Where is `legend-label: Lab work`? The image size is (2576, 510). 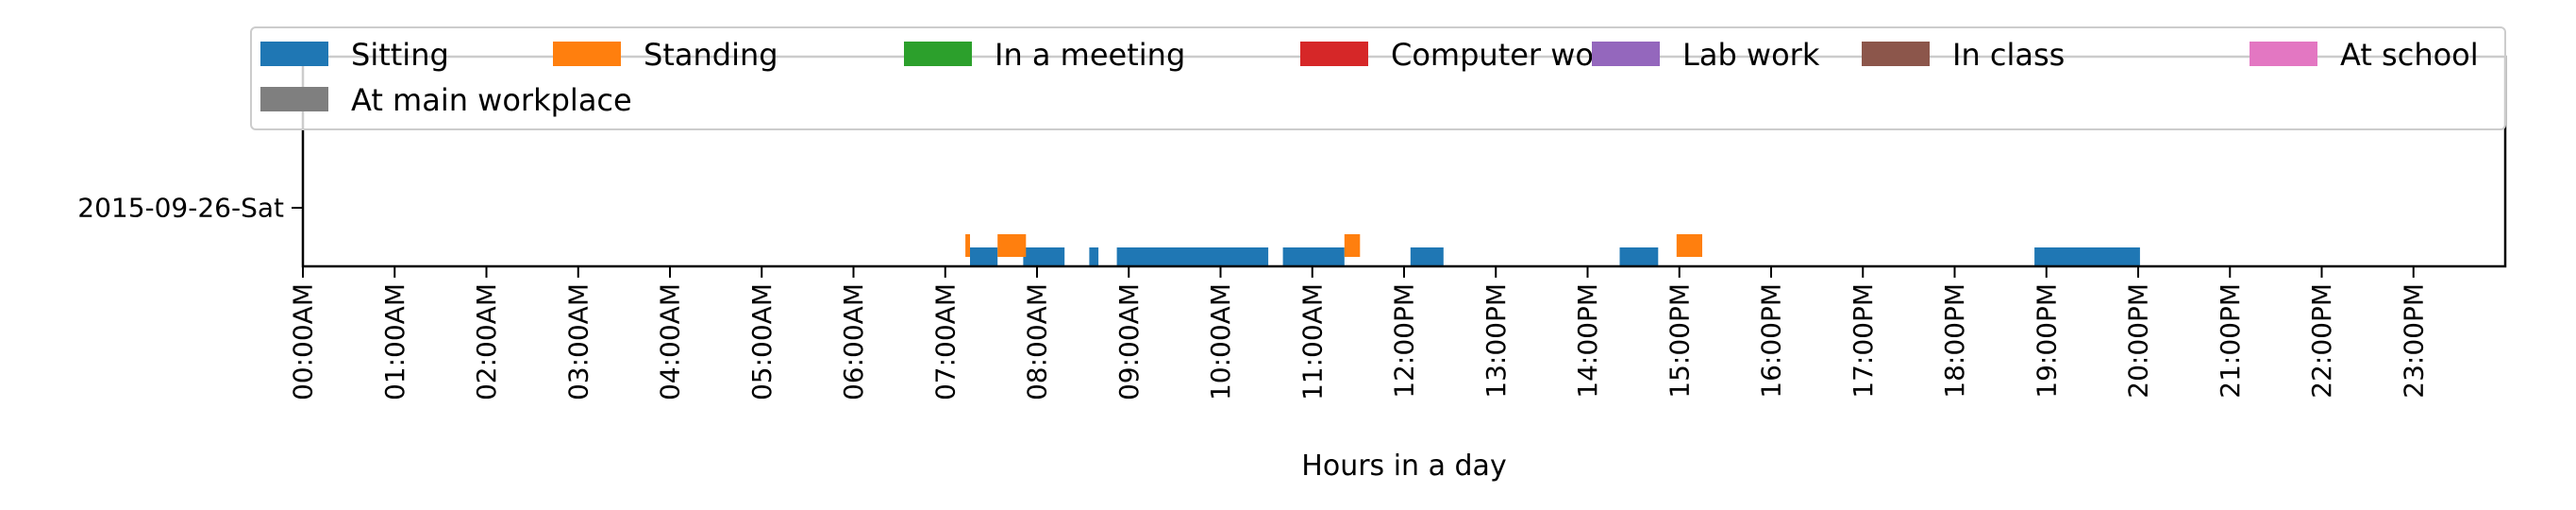 legend-label: Lab work is located at coordinates (1751, 55).